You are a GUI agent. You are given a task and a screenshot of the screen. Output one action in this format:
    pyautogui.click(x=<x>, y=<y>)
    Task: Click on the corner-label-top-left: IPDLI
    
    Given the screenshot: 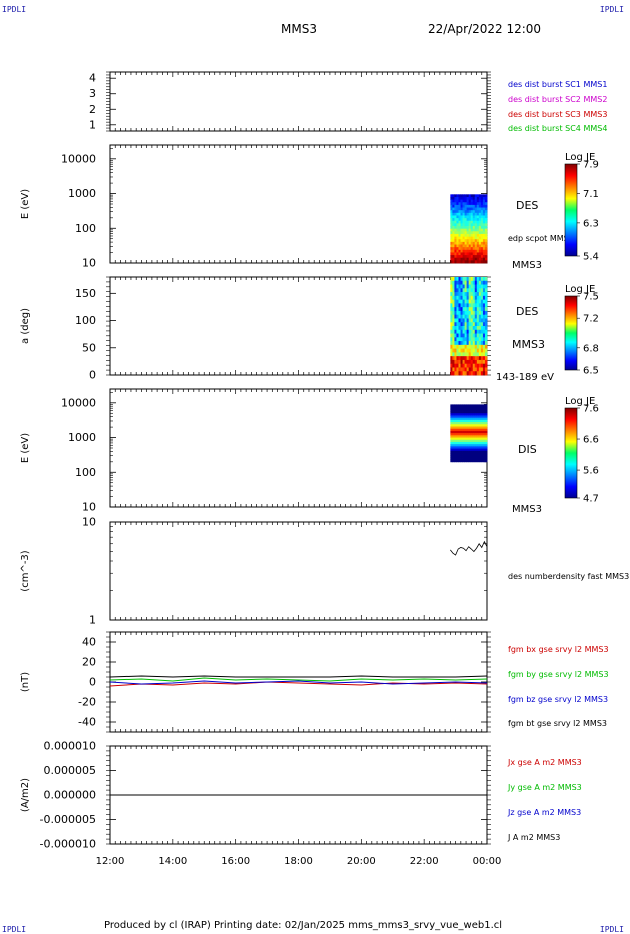 What is the action you would take?
    pyautogui.click(x=14, y=9)
    